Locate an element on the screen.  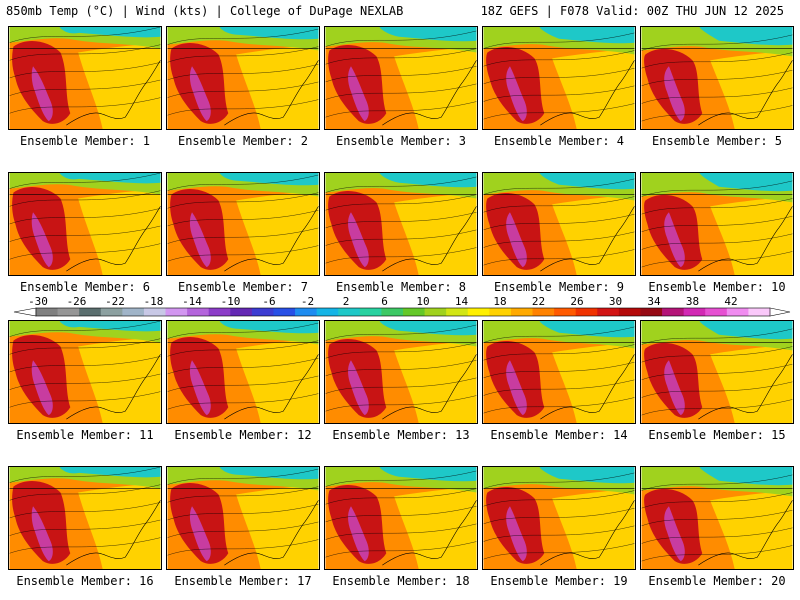
ensemble-member-label: Ensemble Member: 8 is located at coordinates (401, 287).